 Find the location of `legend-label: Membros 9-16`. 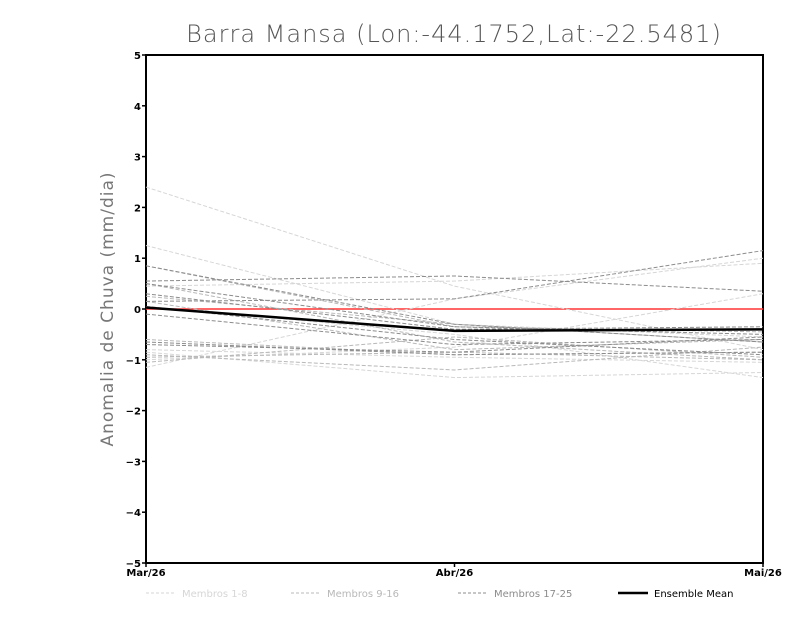

legend-label: Membros 9-16 is located at coordinates (363, 594).